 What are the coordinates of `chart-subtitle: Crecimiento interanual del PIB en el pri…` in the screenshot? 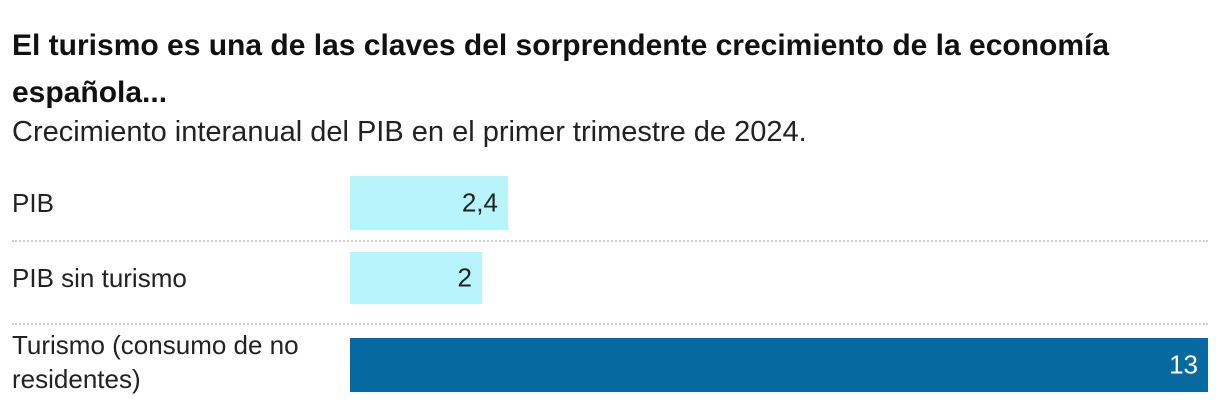 It's located at (409, 132).